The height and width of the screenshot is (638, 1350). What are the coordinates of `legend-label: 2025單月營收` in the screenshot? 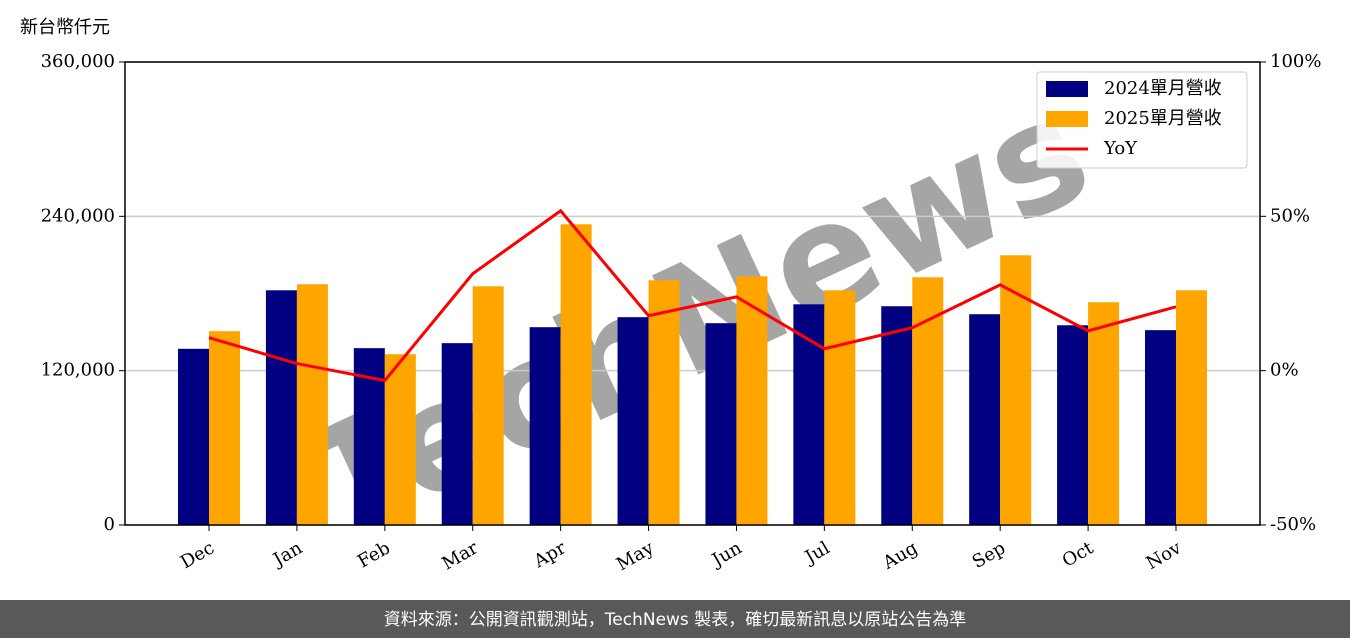 It's located at (1163, 118).